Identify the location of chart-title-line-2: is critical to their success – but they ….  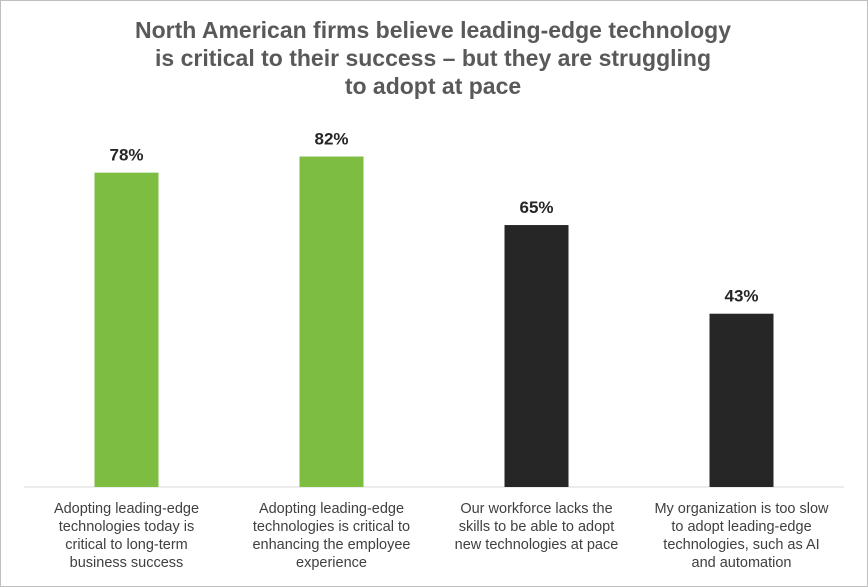
(433, 58).